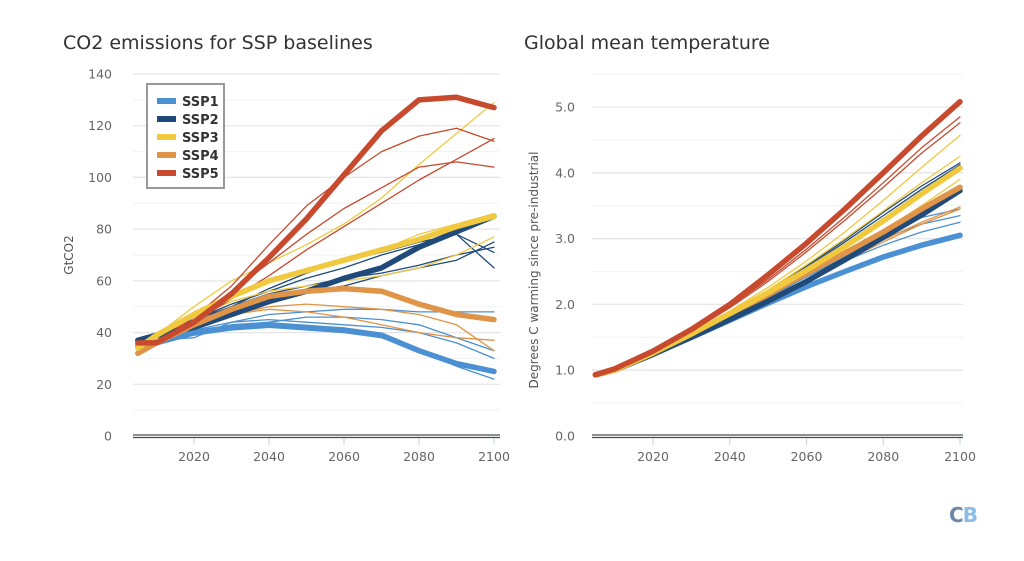 Image resolution: width=1024 pixels, height=561 pixels. What do you see at coordinates (565, 172) in the screenshot?
I see `y-tick-label: 4.0` at bounding box center [565, 172].